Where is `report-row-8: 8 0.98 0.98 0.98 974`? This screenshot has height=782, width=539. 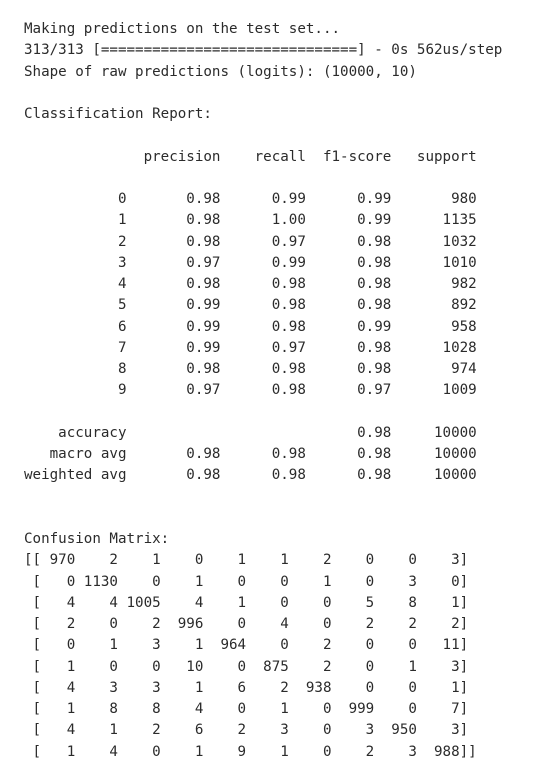 report-row-8: 8 0.98 0.98 0.98 974 is located at coordinates (250, 369).